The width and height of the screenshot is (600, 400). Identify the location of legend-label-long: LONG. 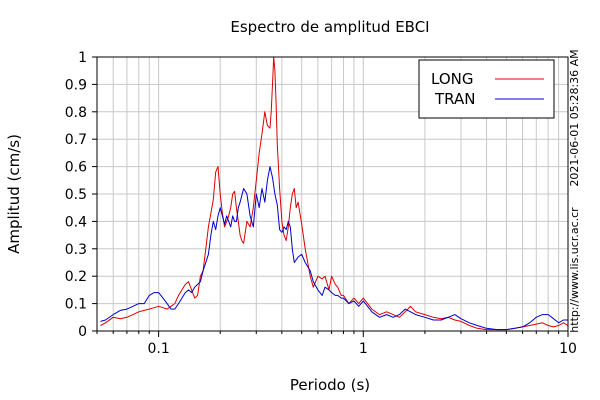
(452, 79).